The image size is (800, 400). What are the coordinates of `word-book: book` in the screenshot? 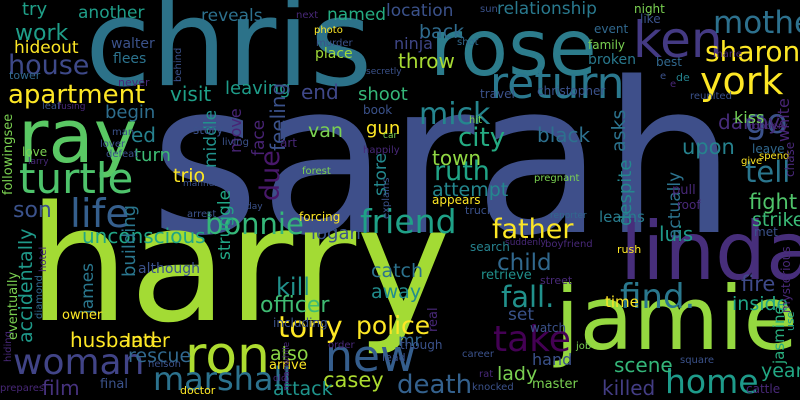 It's located at (378, 110).